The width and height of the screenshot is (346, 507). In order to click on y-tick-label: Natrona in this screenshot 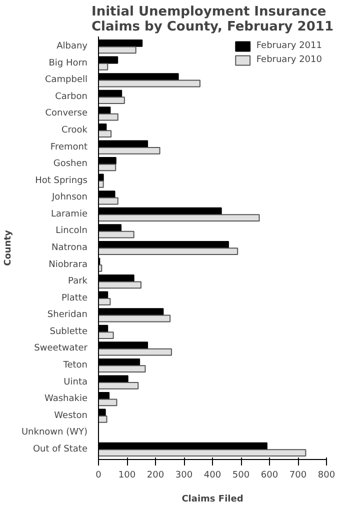, I will do `click(69, 248)`.